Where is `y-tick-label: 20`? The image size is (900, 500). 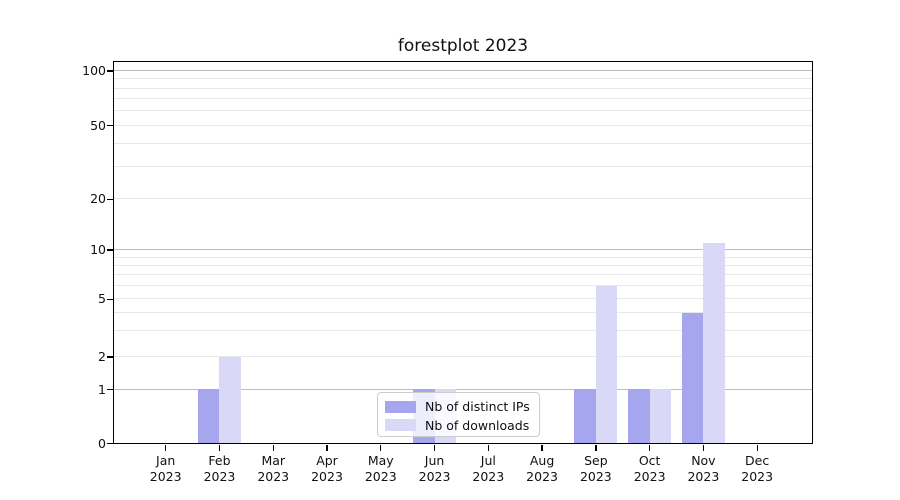 y-tick-label: 20 is located at coordinates (98, 199).